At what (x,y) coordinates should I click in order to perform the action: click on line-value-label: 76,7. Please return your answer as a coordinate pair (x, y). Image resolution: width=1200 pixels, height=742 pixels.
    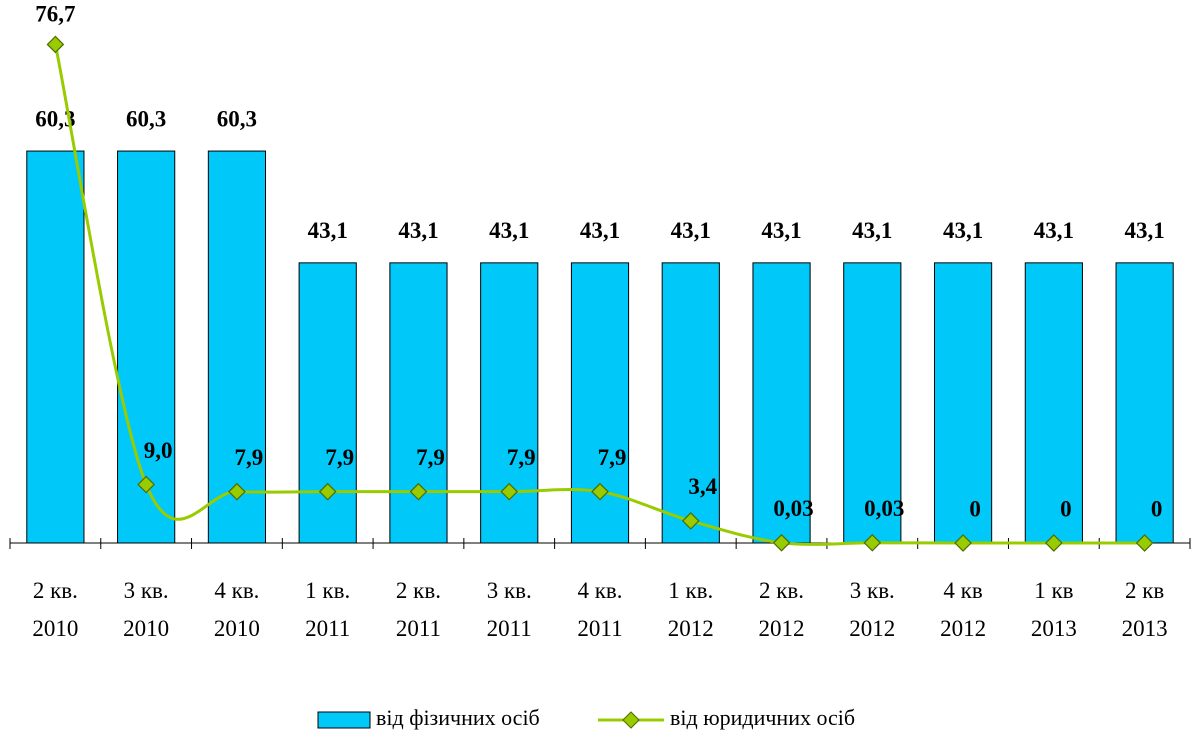
    Looking at the image, I should click on (55, 14).